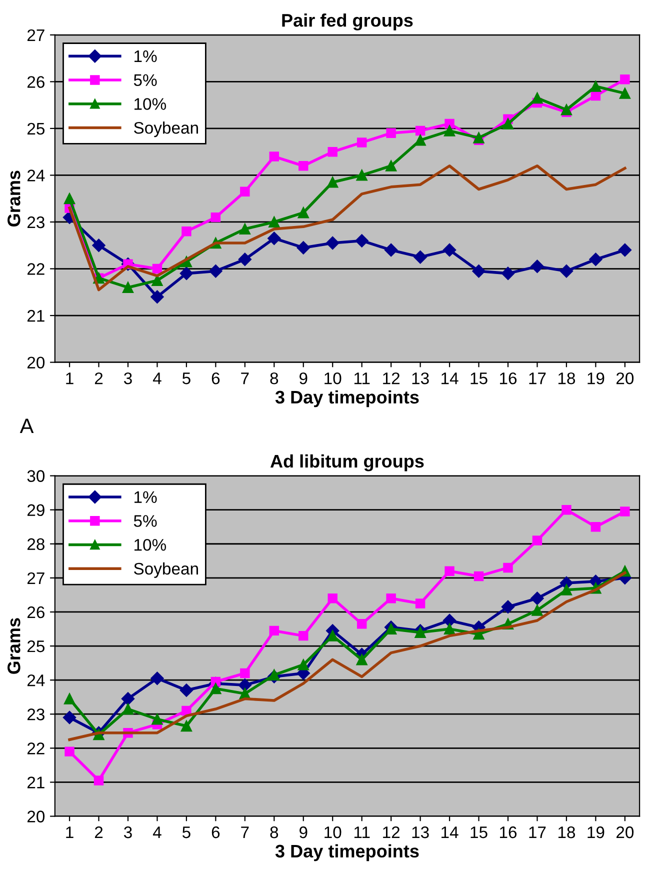  I want to click on x-tick-label: 19, so click(596, 378).